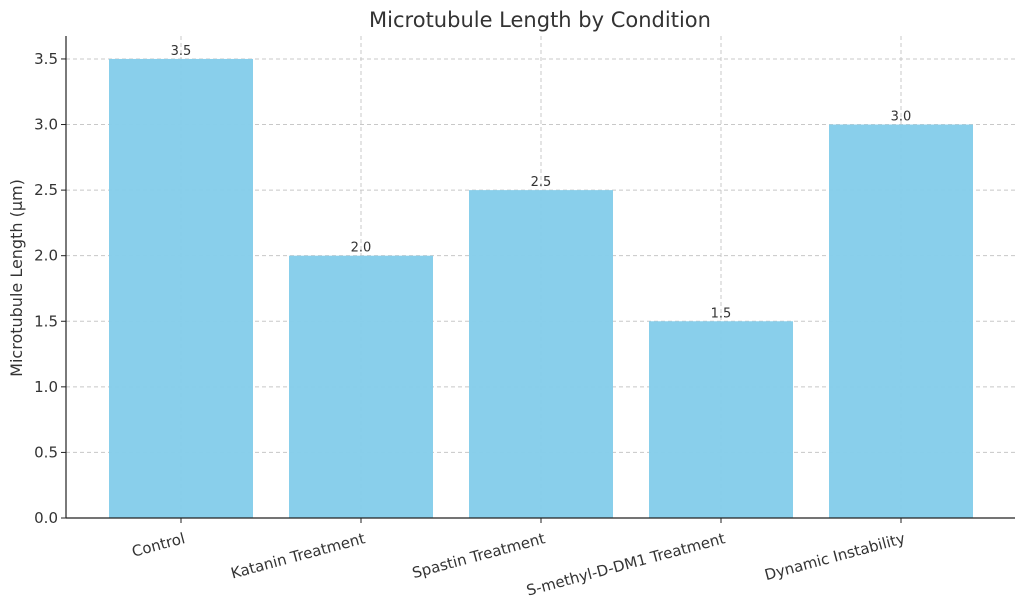  Describe the element at coordinates (721, 313) in the screenshot. I see `bar-value-label: 1.5` at that location.